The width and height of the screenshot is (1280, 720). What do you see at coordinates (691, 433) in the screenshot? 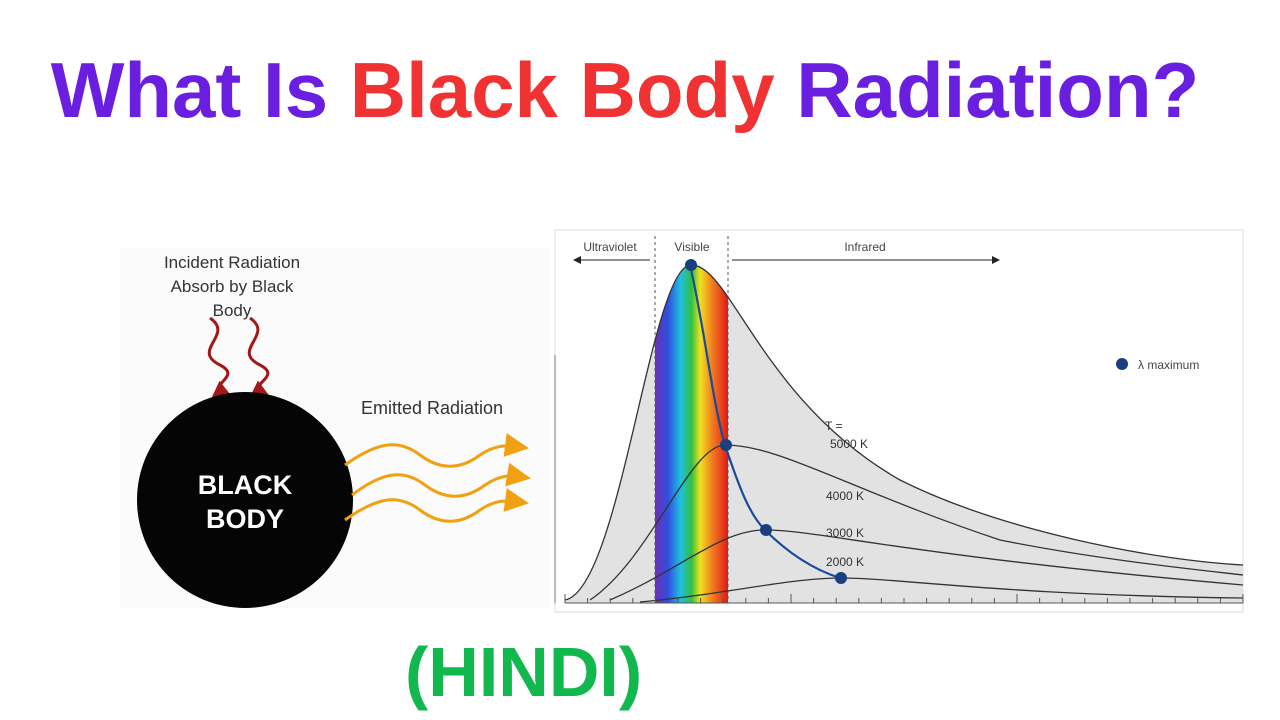
I see `visible-band` at bounding box center [691, 433].